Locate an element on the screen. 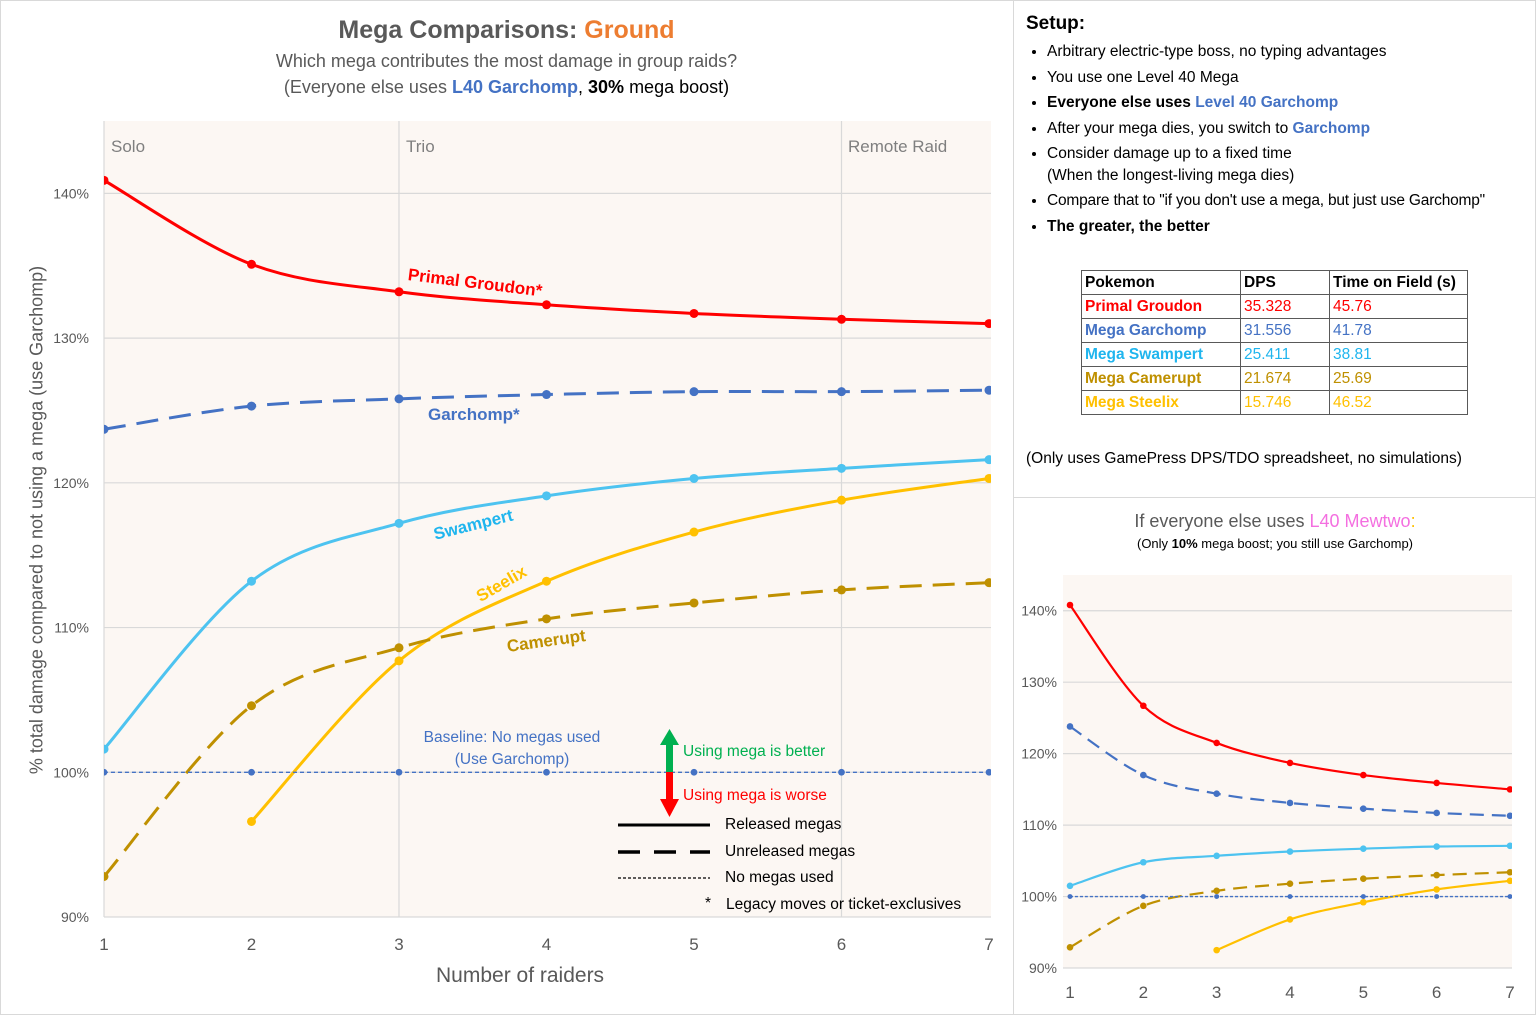 This screenshot has width=1536, height=1015. region-label-trio: Trio is located at coordinates (420, 146).